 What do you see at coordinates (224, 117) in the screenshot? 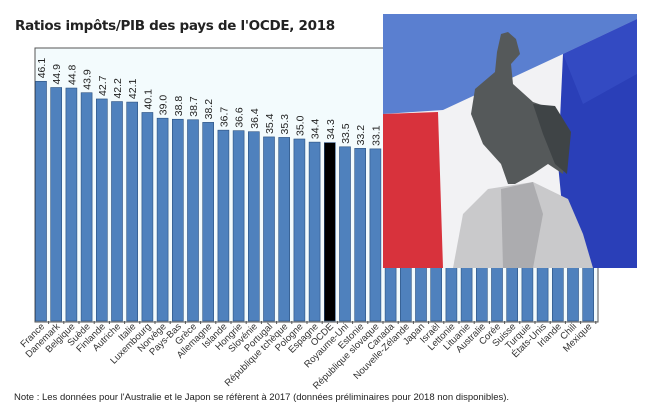
I see `value-label: 36.7` at bounding box center [224, 117].